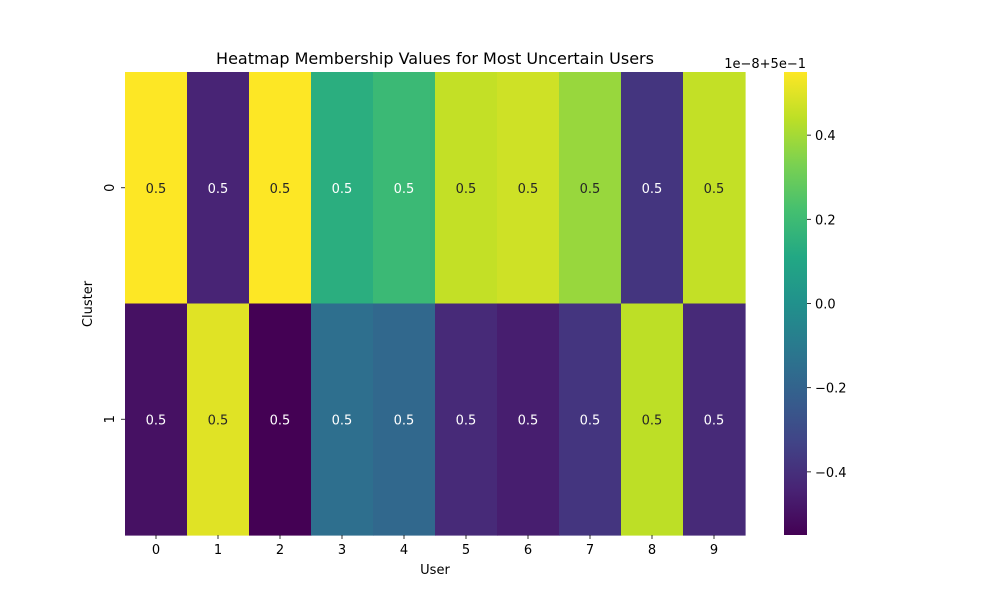 The width and height of the screenshot is (1000, 600). What do you see at coordinates (825, 220) in the screenshot?
I see `colorbar-tick-label: 0.2` at bounding box center [825, 220].